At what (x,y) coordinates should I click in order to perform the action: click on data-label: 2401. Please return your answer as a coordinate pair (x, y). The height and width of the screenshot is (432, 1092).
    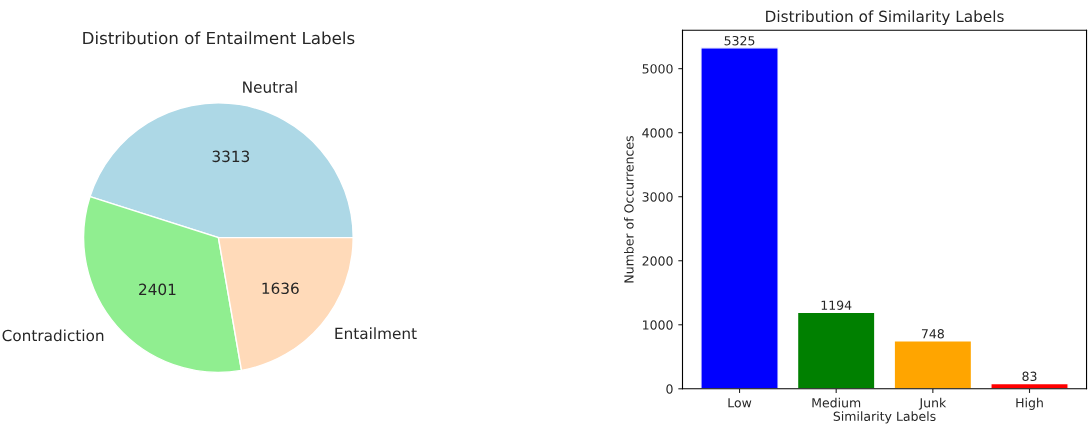
    Looking at the image, I should click on (157, 289).